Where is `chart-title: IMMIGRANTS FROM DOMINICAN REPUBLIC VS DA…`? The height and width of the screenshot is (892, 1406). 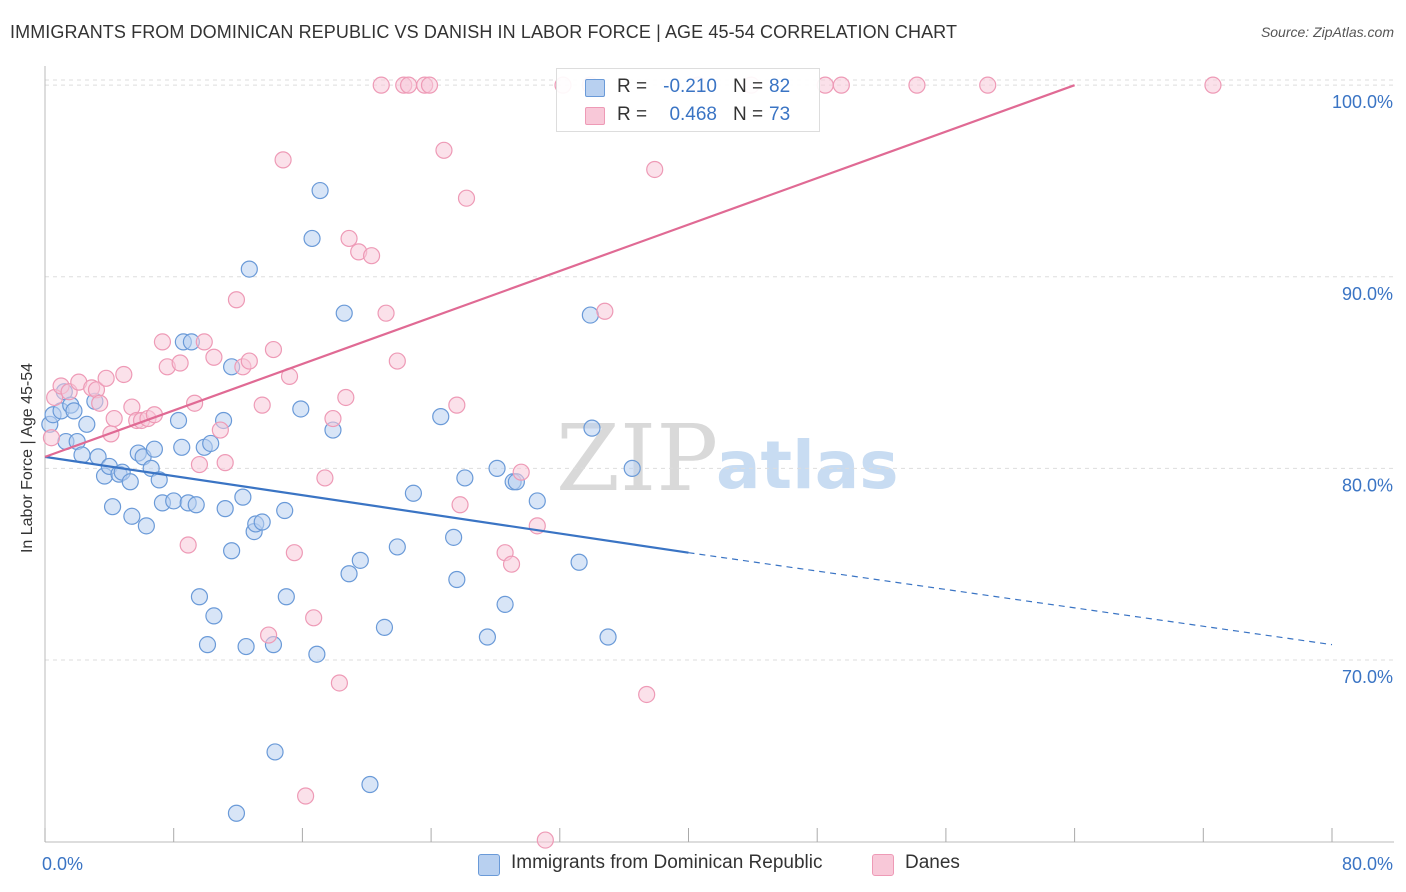
chart-title: IMMIGRANTS FROM DOMINICAN REPUBLIC VS DA… is located at coordinates (484, 32).